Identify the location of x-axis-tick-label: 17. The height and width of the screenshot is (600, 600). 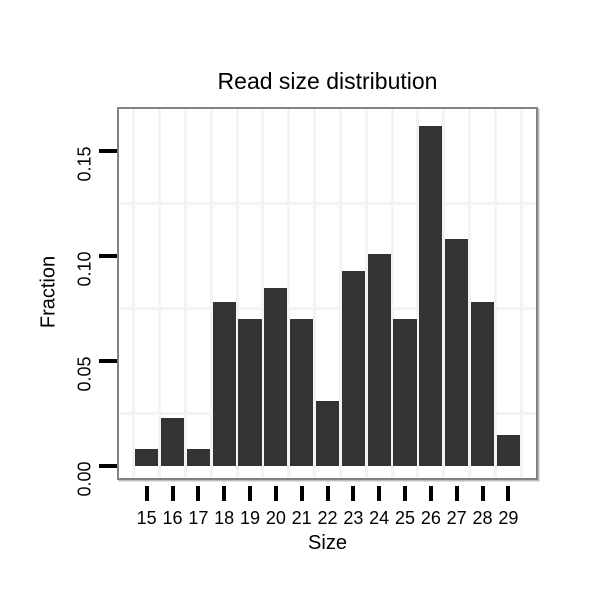
(198, 518).